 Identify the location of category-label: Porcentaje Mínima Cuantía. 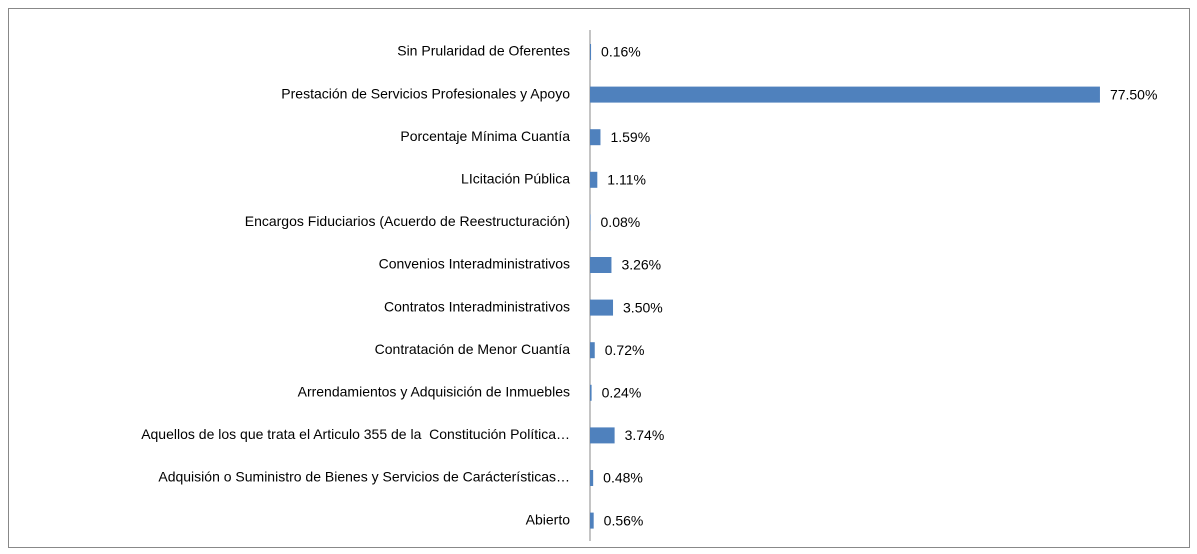
(485, 136).